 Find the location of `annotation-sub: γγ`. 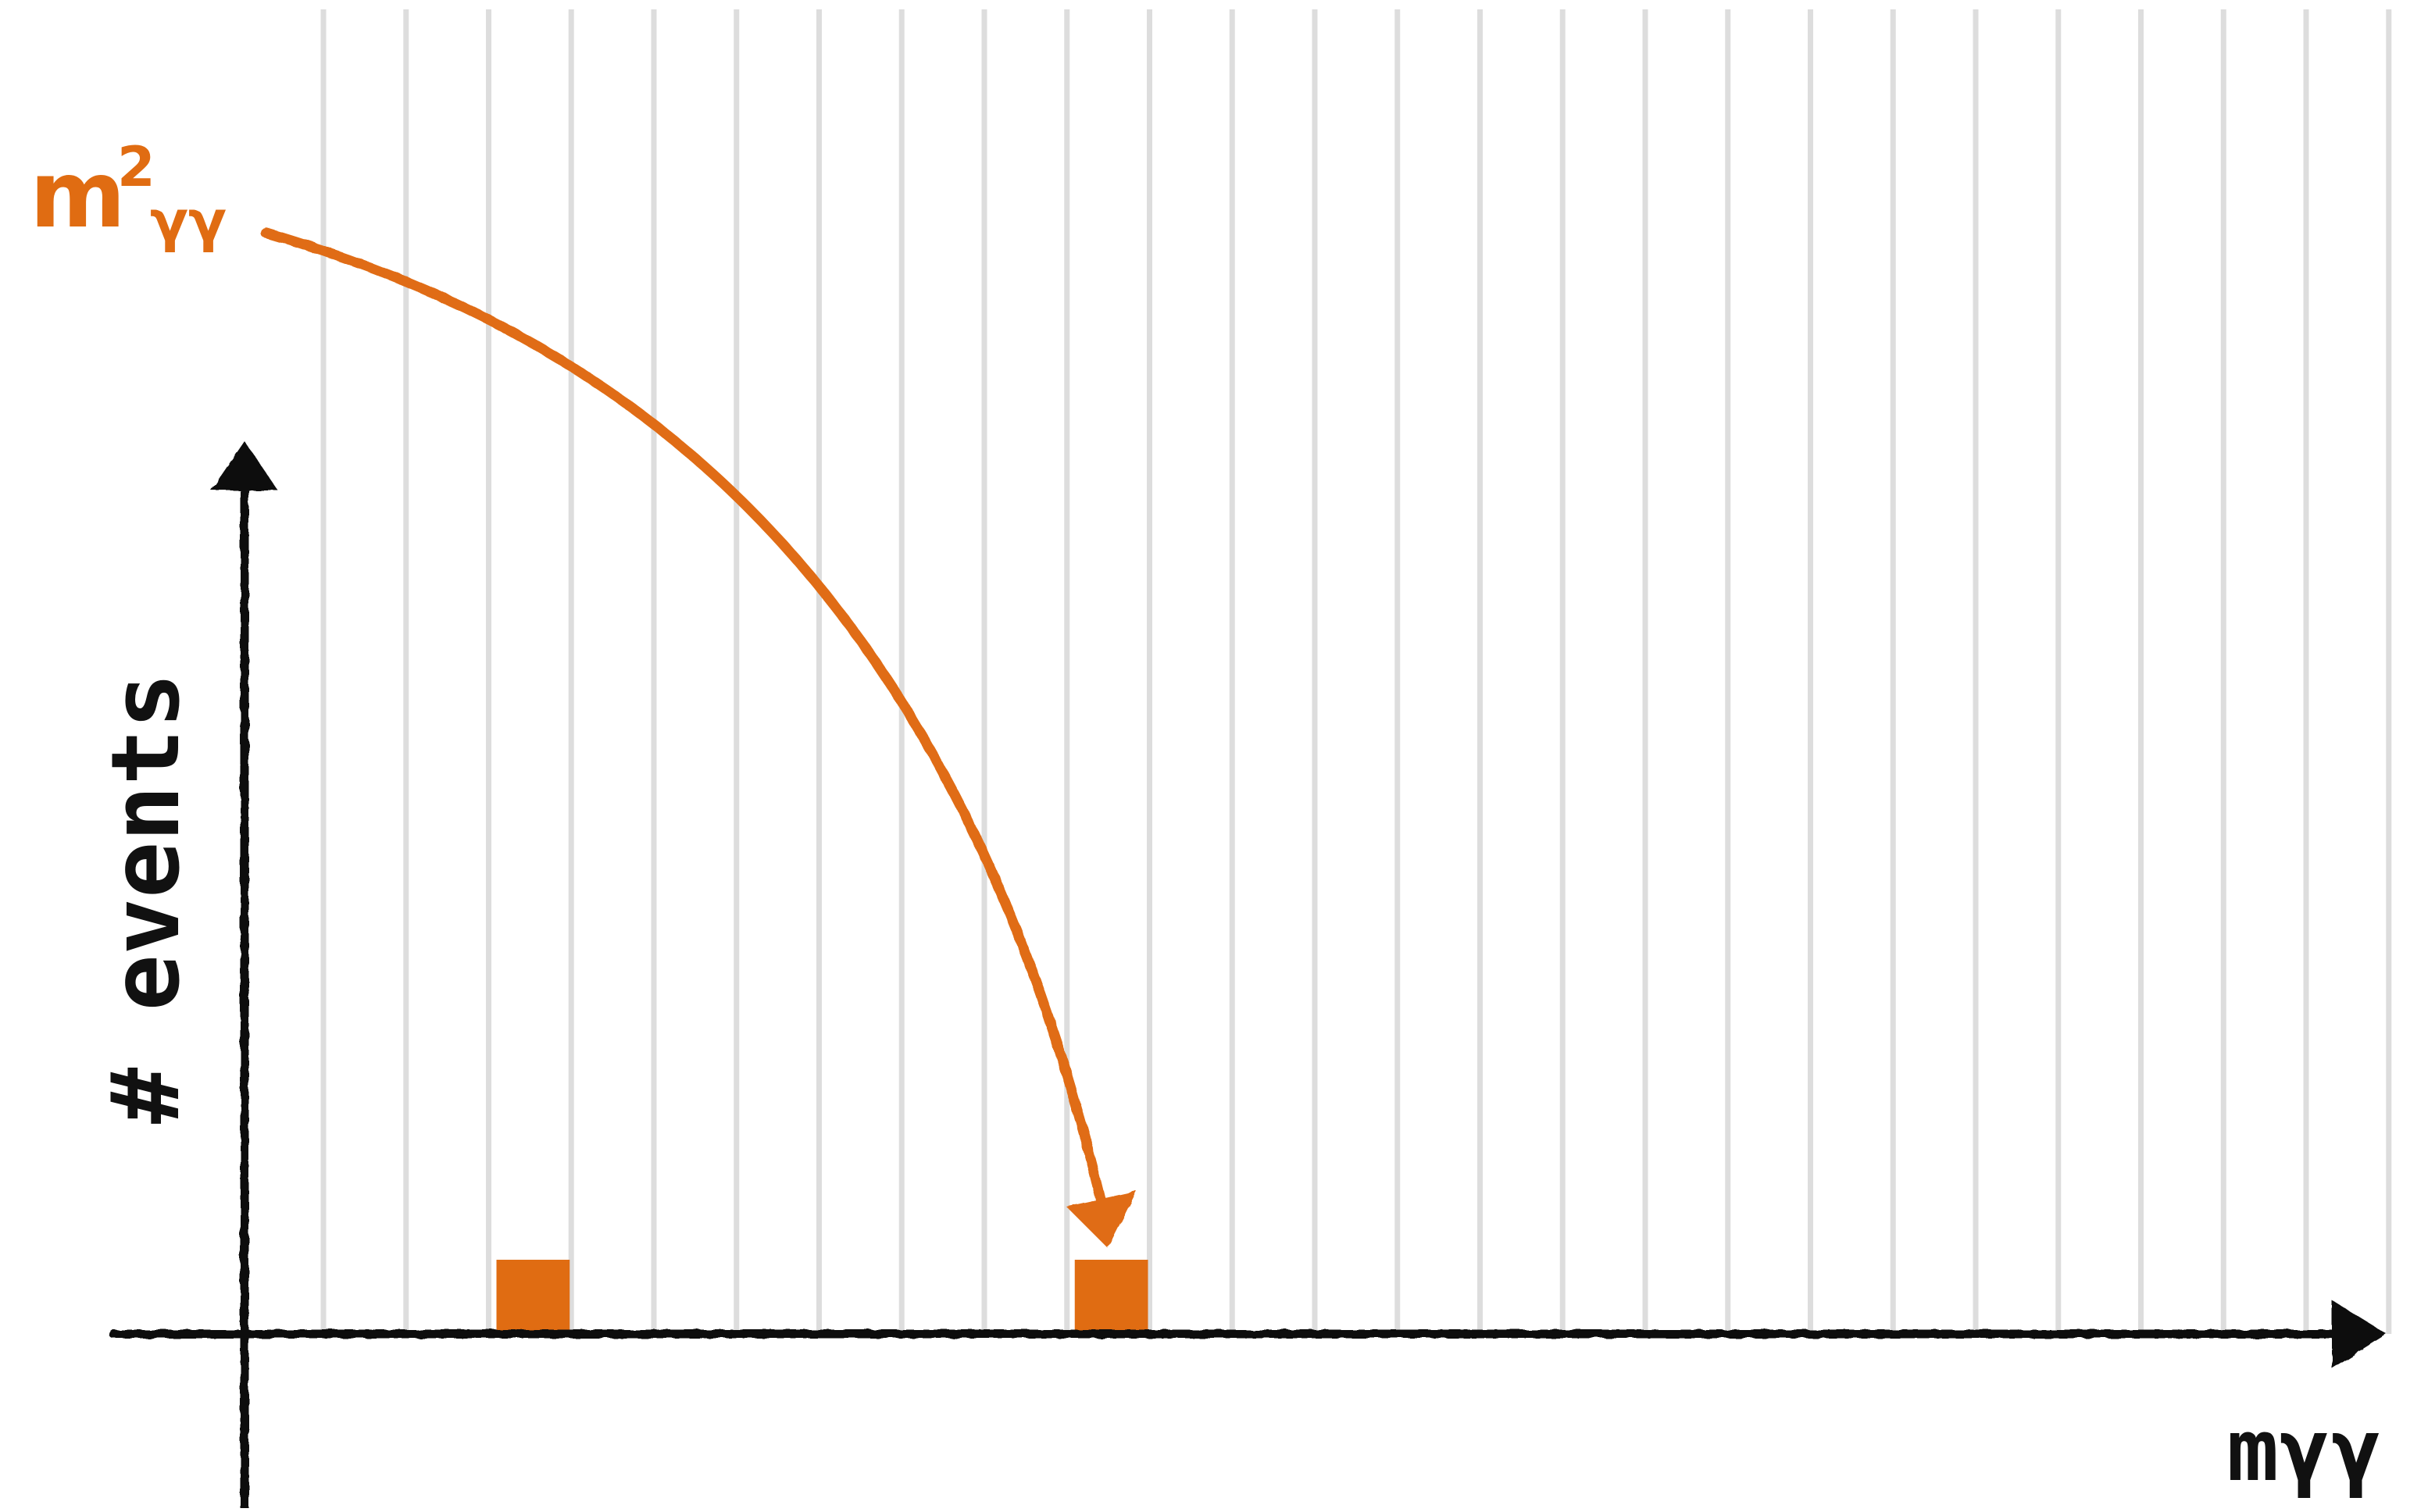

annotation-sub: γγ is located at coordinates (189, 221).